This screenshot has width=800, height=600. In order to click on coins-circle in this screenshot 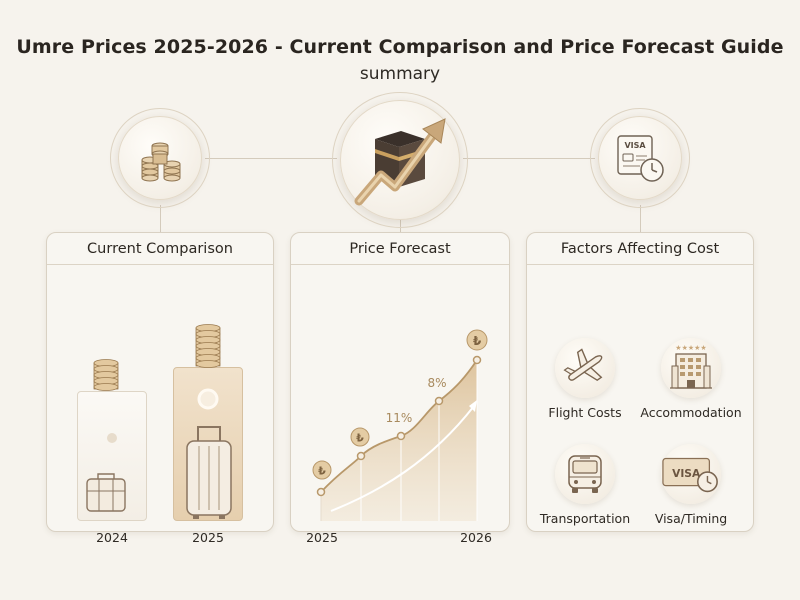, I will do `click(160, 158)`.